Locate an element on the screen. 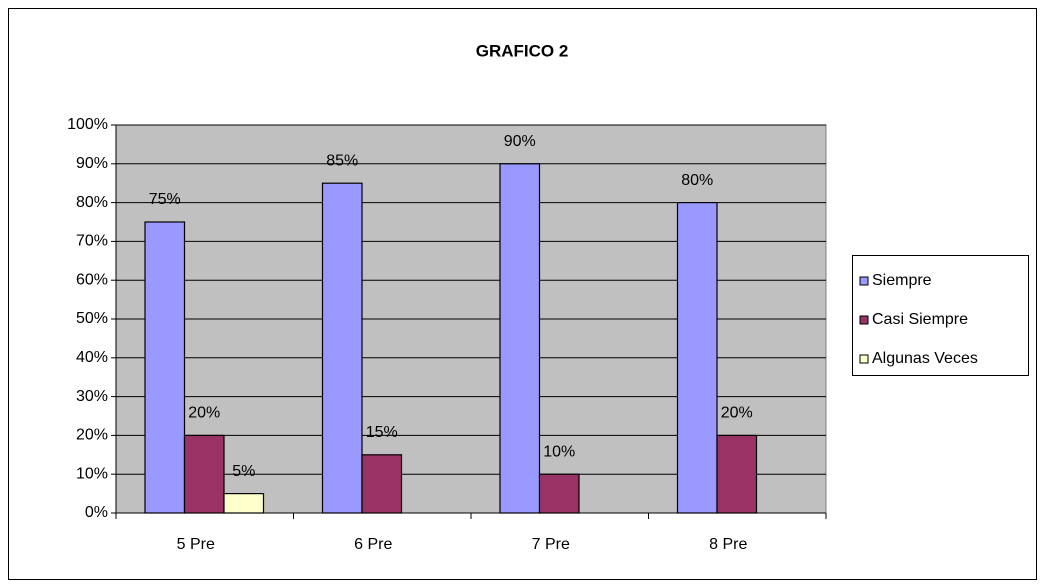 This screenshot has height=588, width=1045. y-tick-label: 100% is located at coordinates (87, 124).